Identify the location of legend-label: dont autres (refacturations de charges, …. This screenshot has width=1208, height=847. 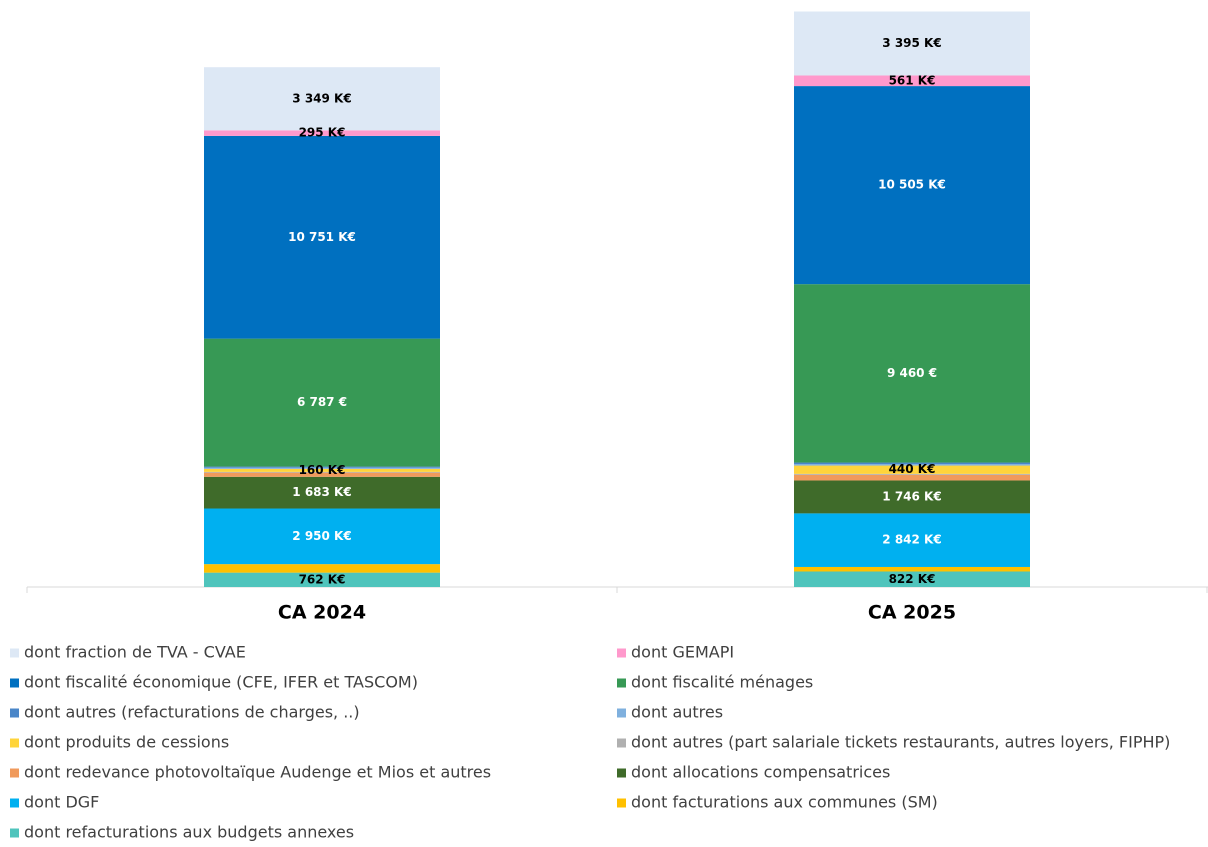
(192, 712).